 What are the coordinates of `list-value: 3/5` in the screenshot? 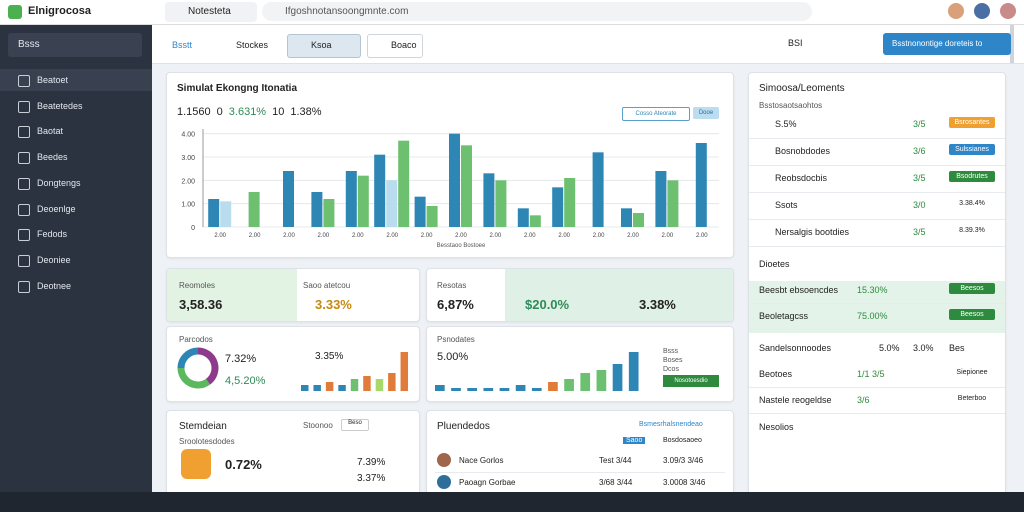 It's located at (919, 124).